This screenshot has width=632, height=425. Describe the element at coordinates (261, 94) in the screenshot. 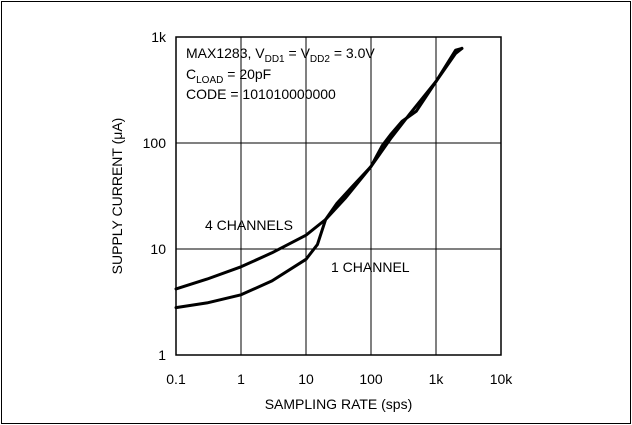

I see `annotation-line-3: CODE = 101010000000` at that location.